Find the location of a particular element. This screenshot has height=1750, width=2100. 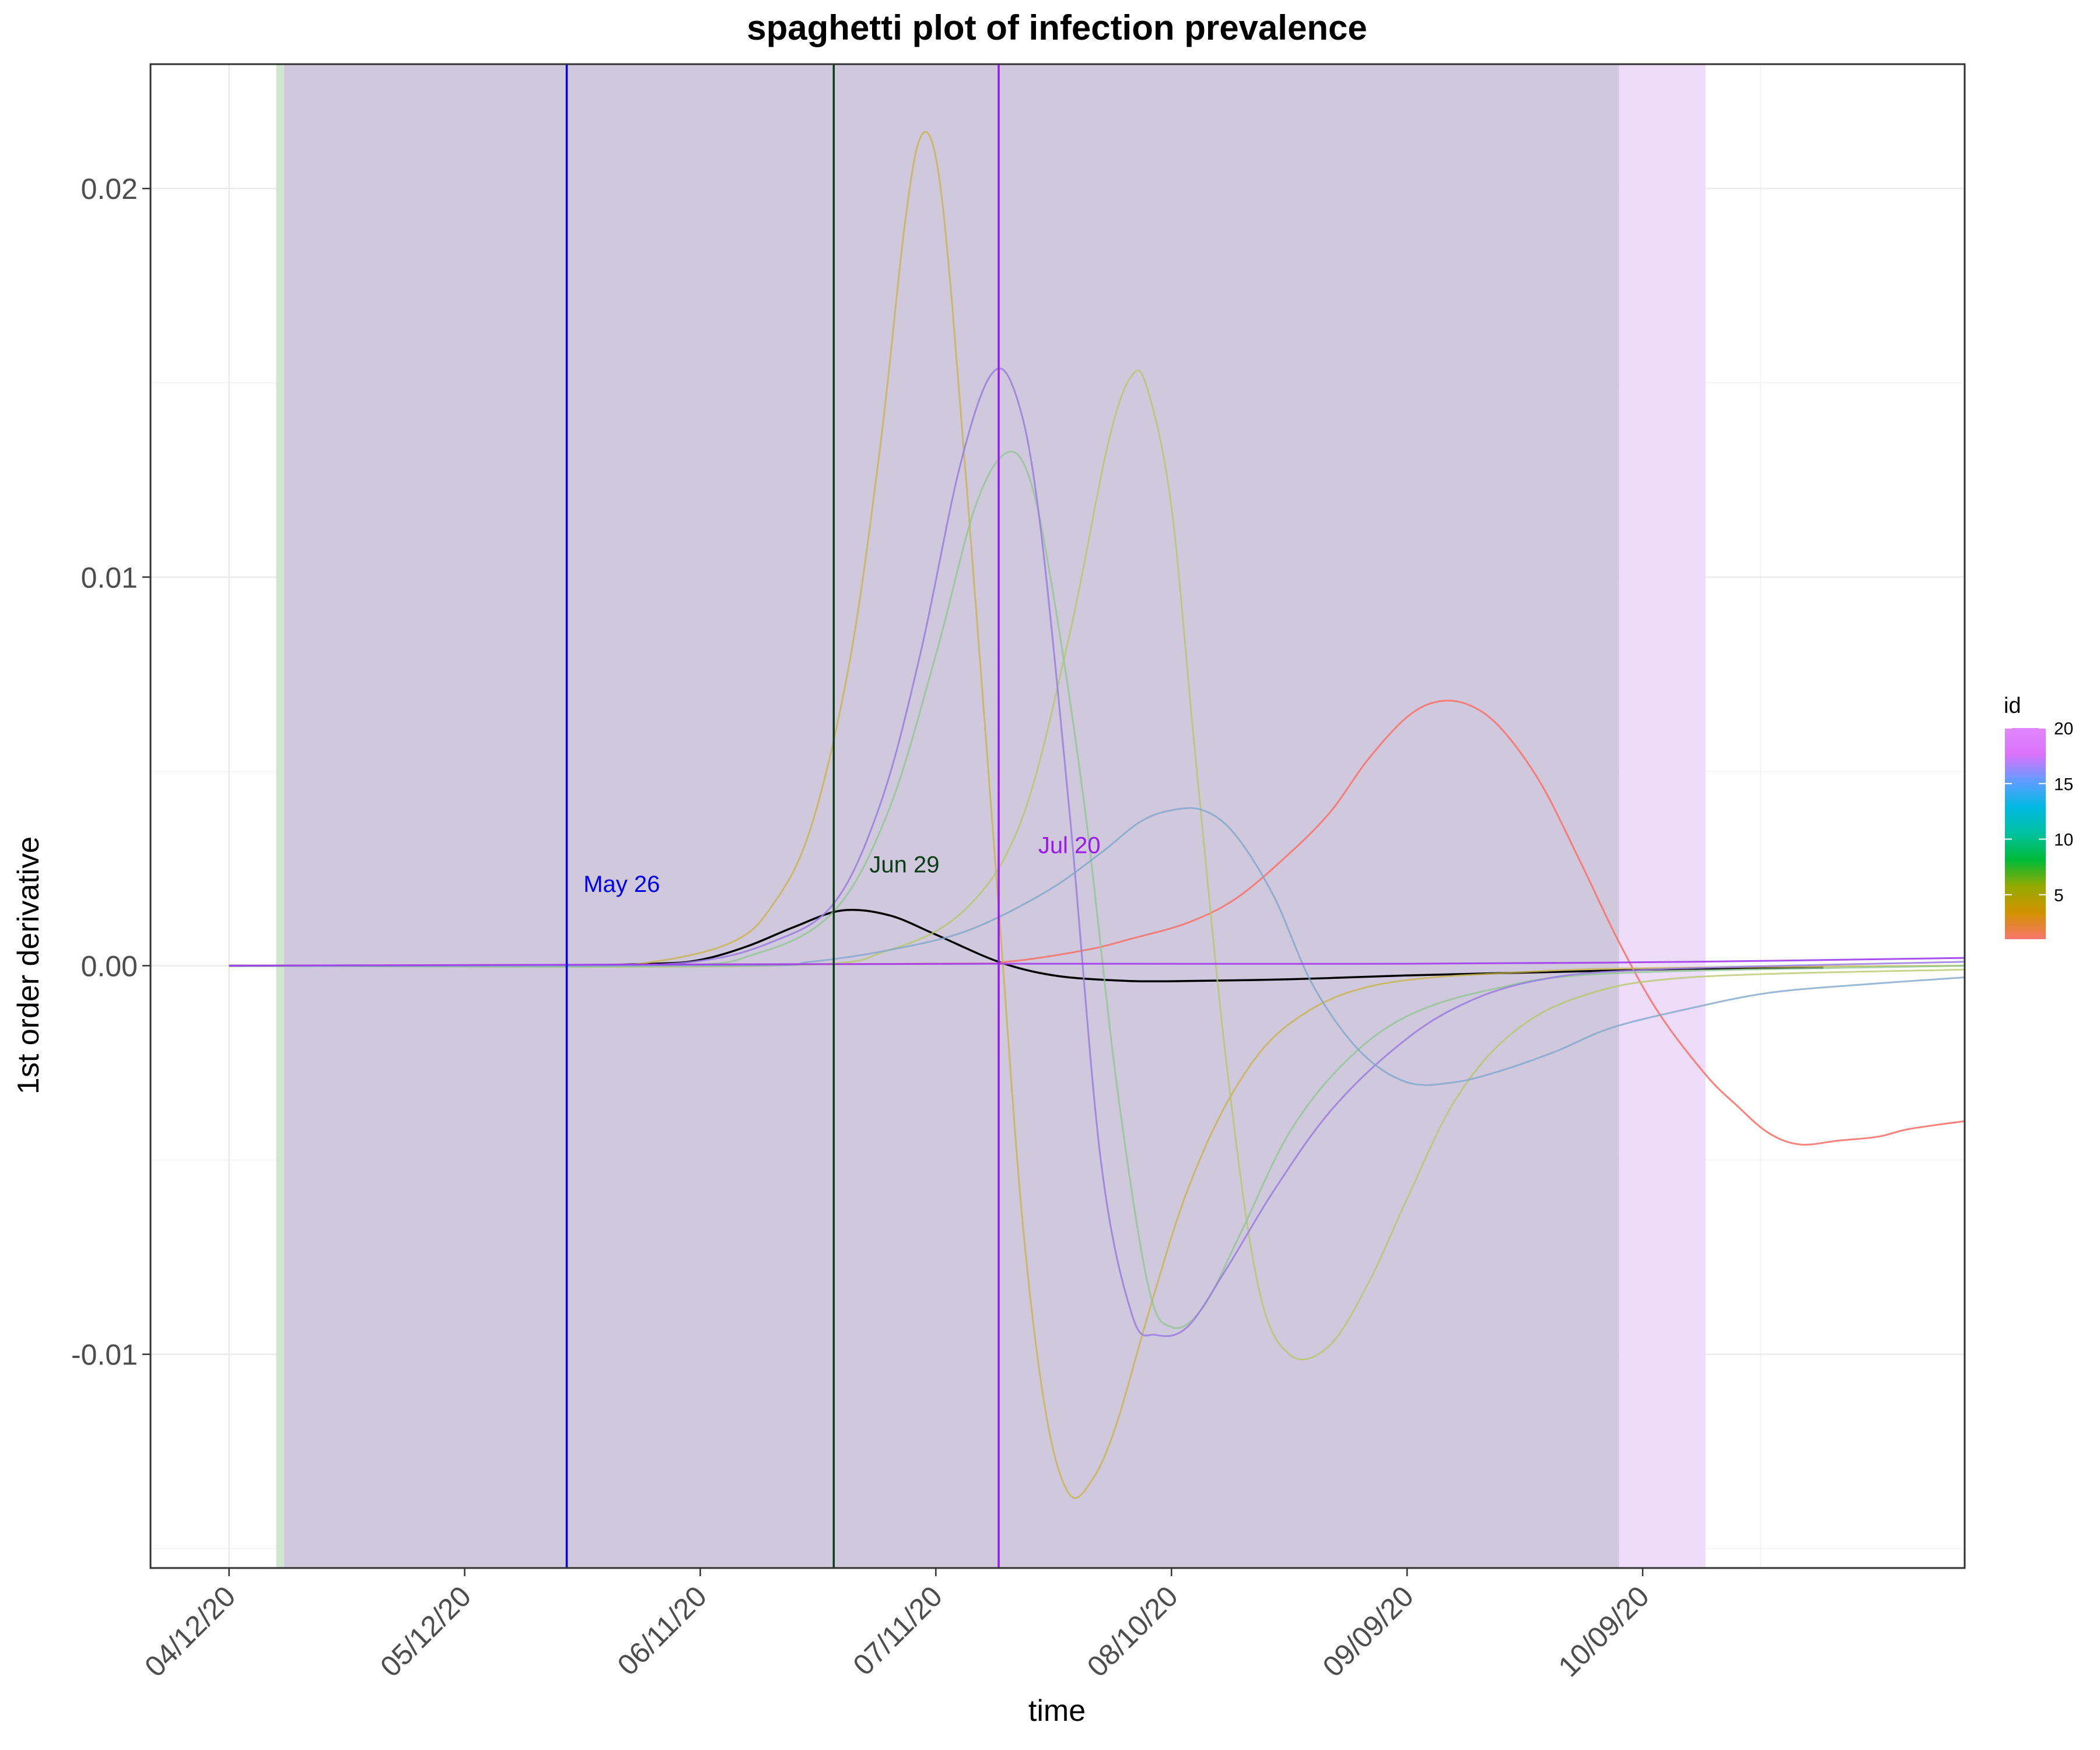

x-tick-label: 08/10/20 is located at coordinates (1132, 1631).